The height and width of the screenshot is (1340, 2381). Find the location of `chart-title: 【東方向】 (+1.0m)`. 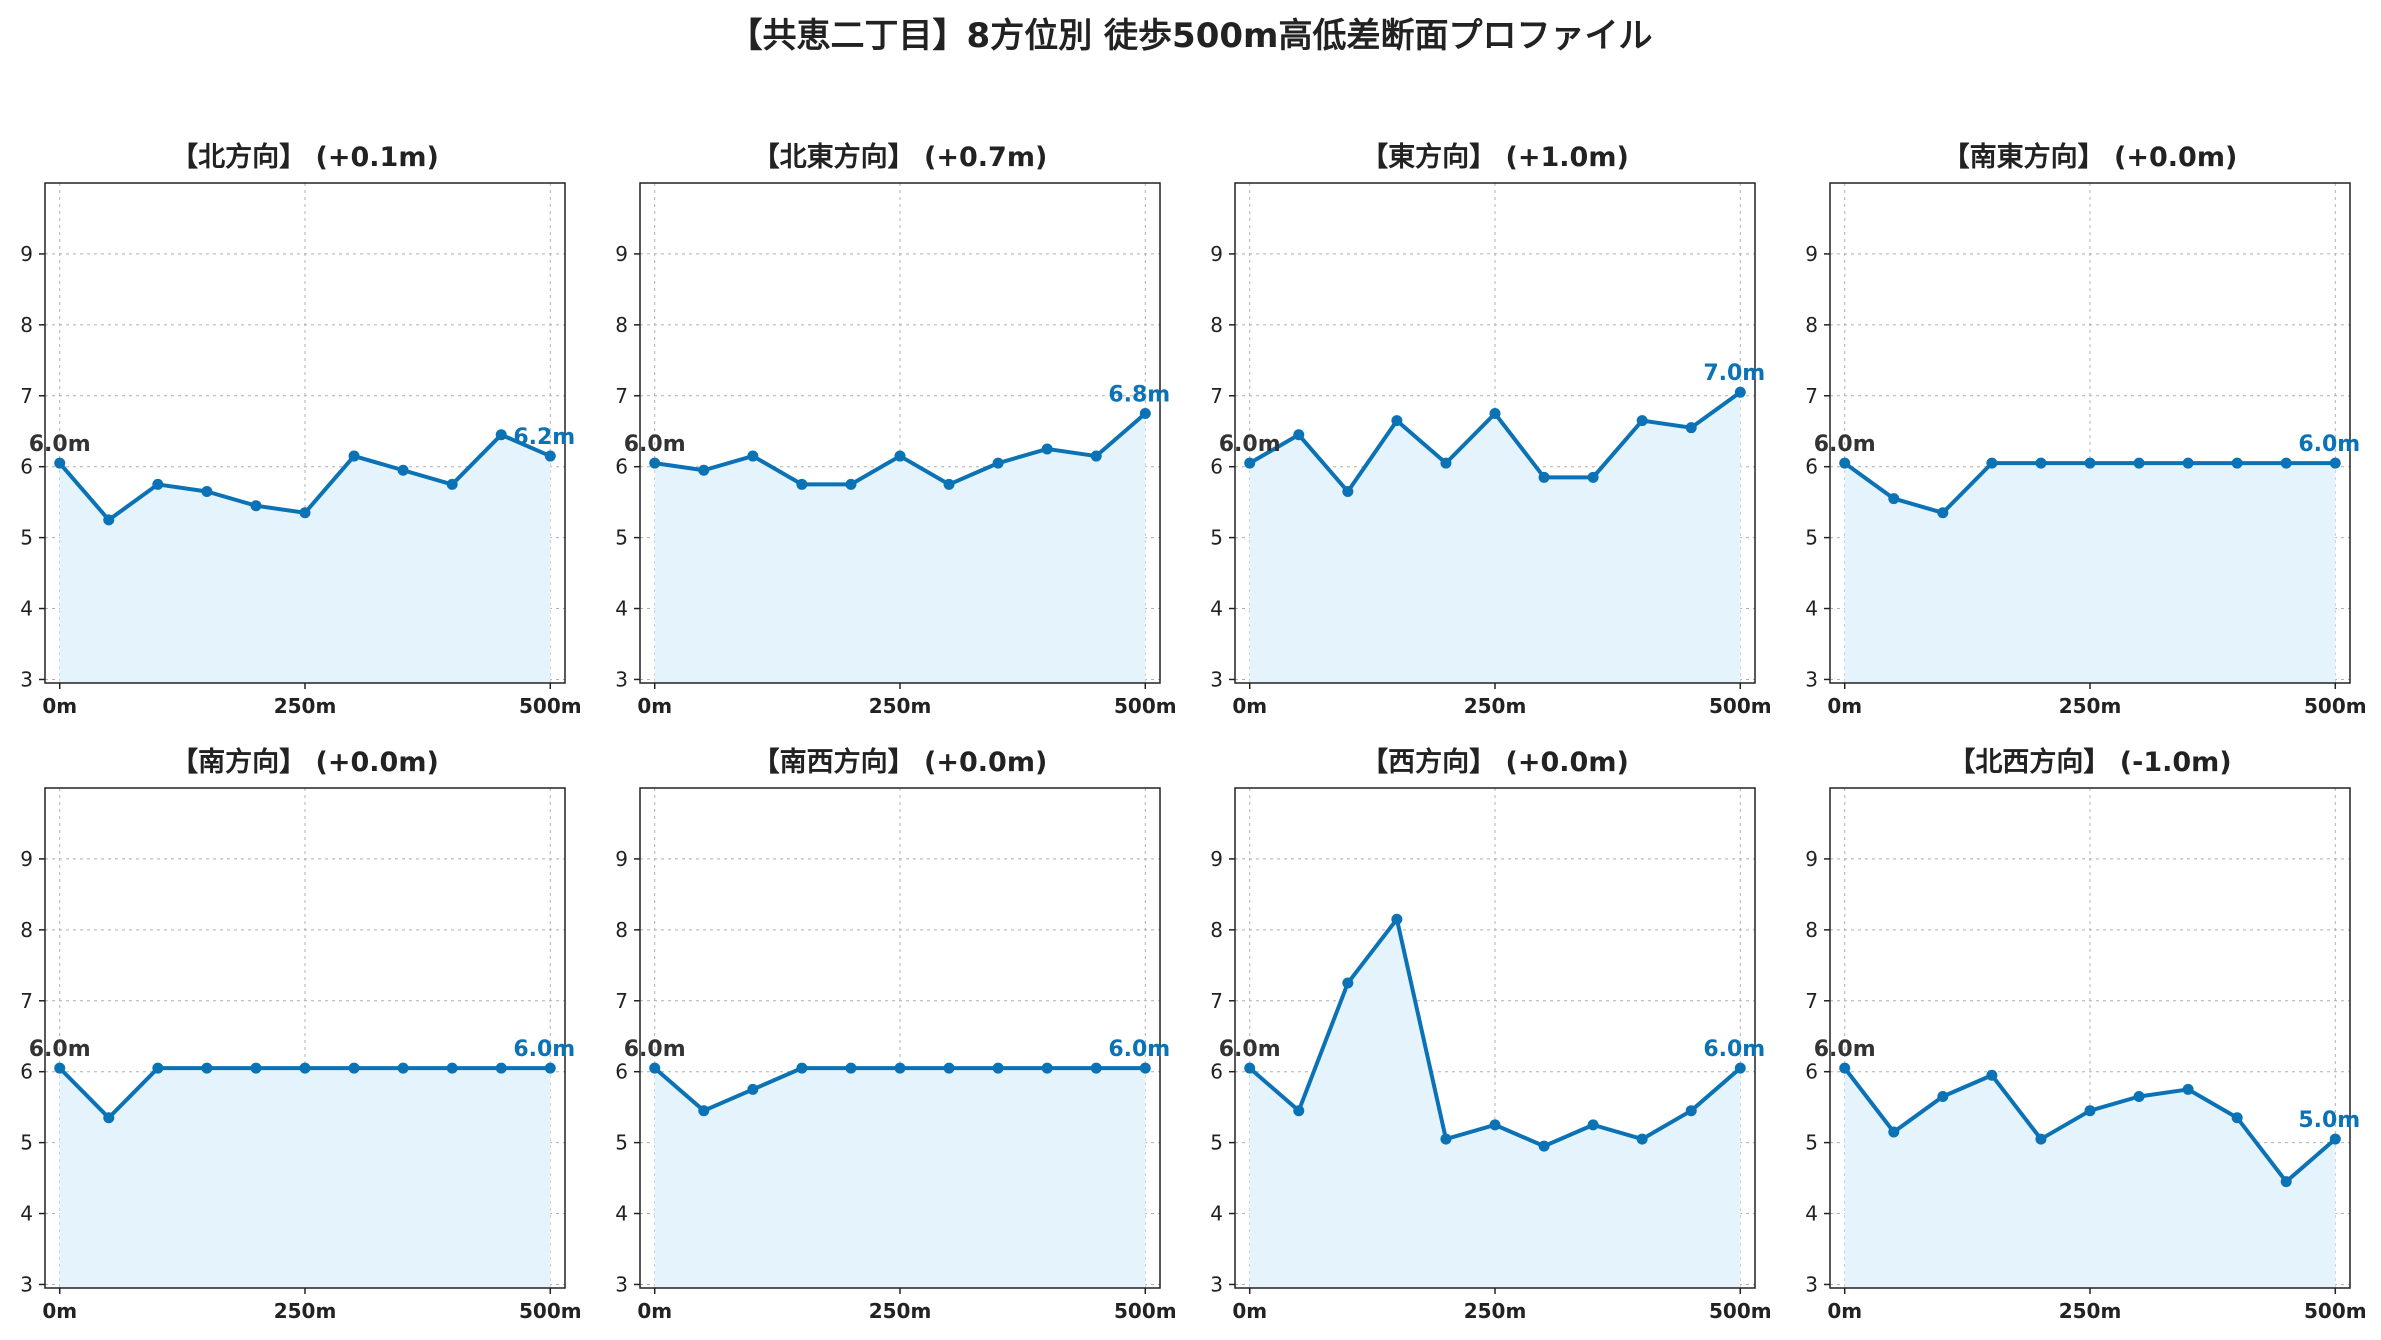

chart-title: 【東方向】 (+1.0m) is located at coordinates (1495, 157).